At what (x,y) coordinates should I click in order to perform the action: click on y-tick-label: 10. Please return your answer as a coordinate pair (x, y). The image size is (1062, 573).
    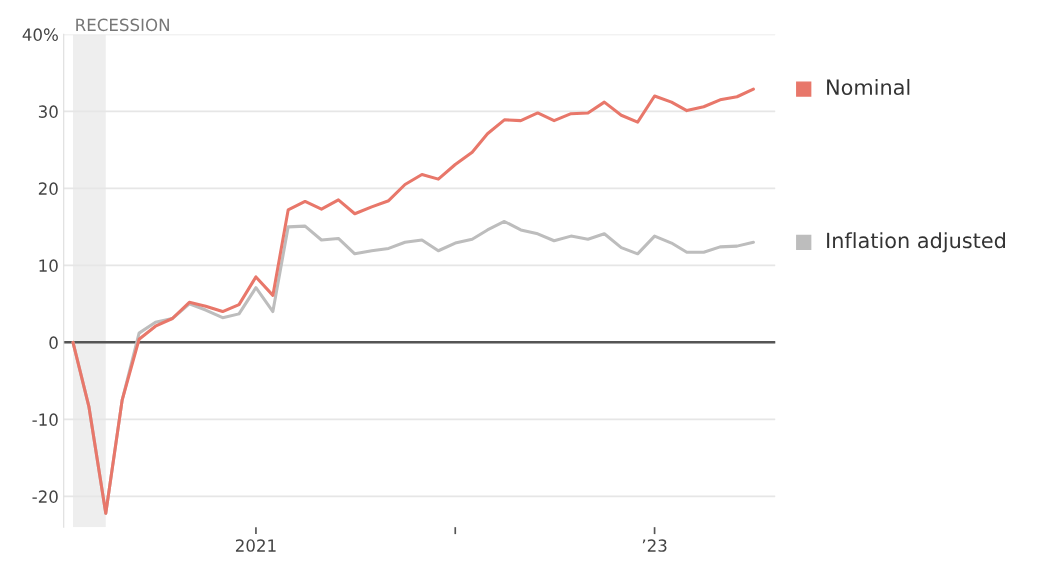
    Looking at the image, I should click on (48, 265).